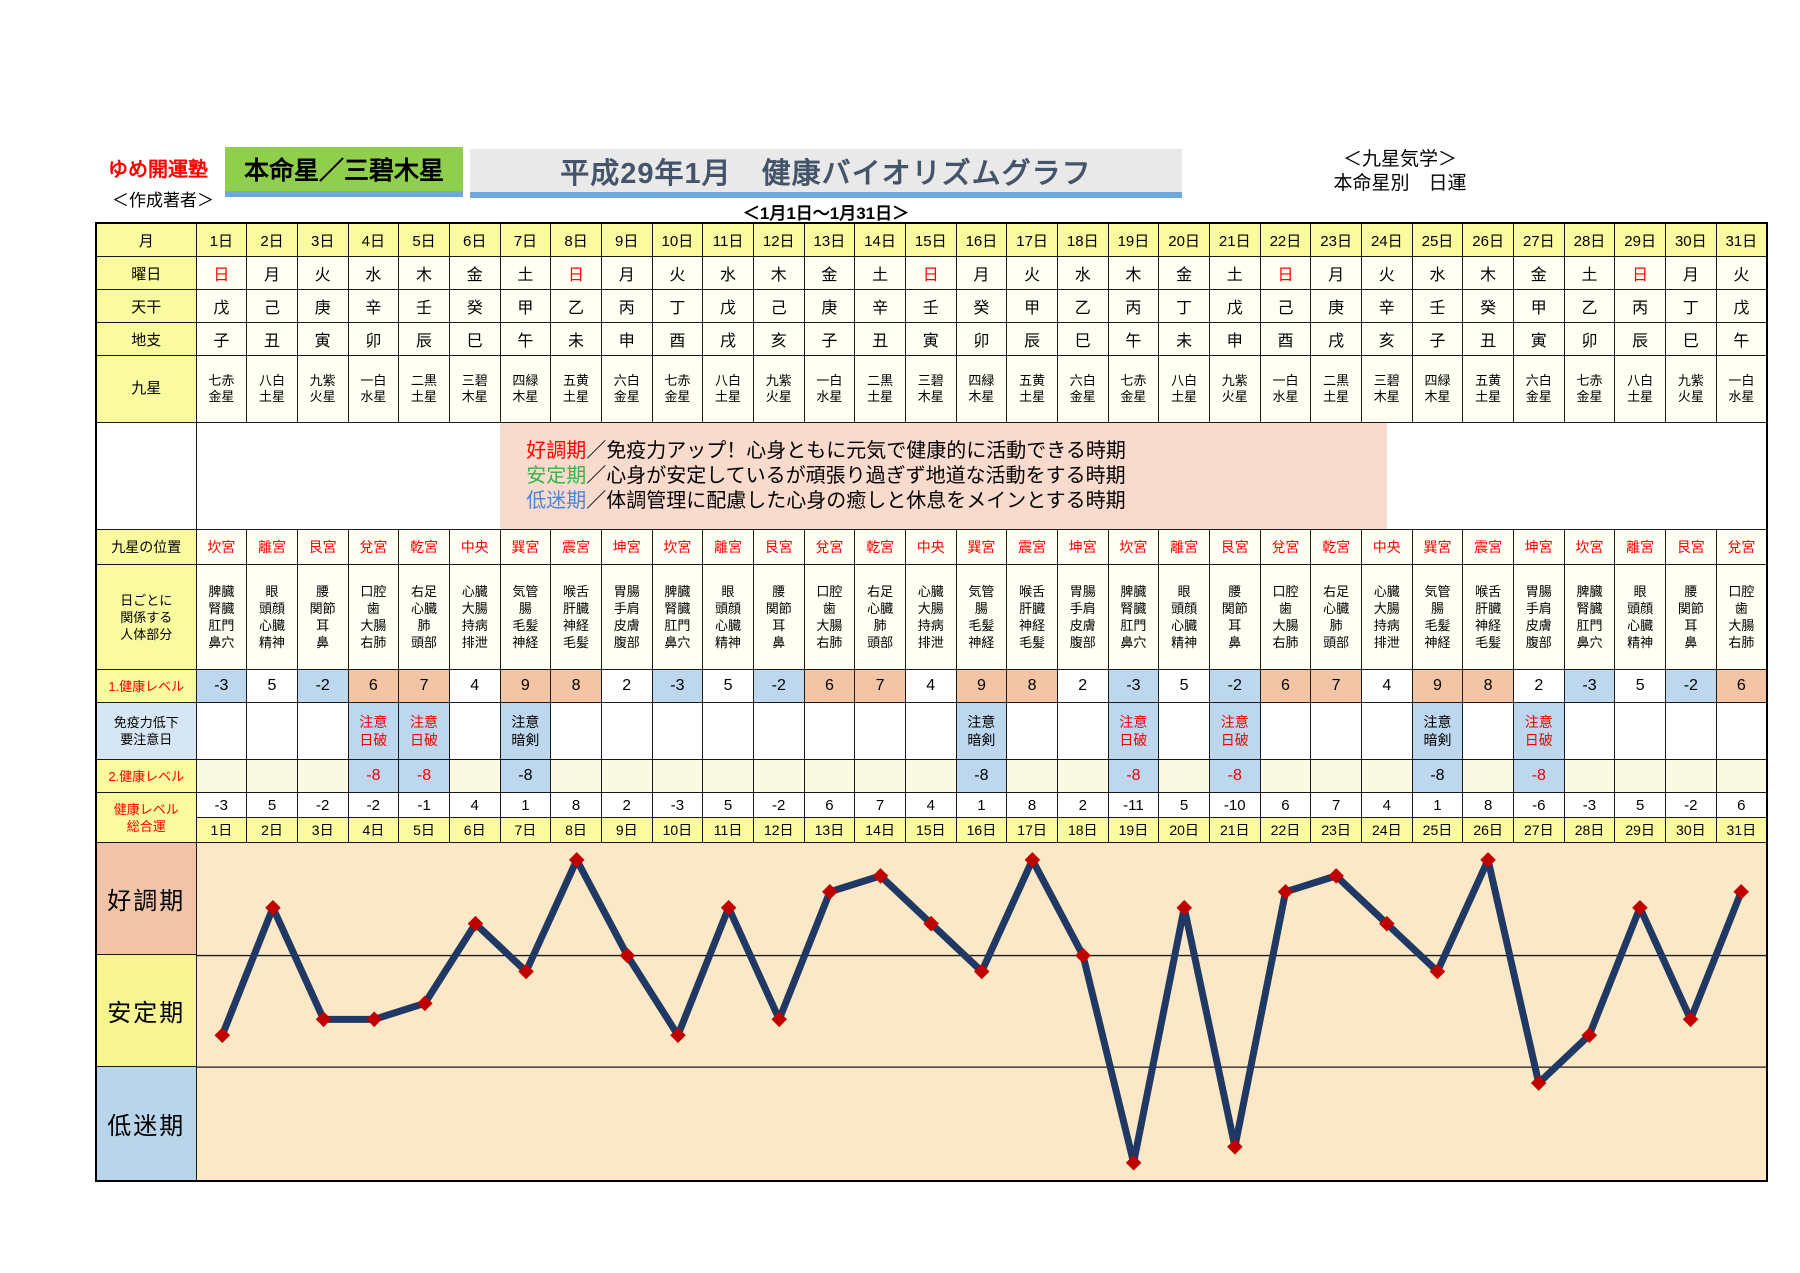  Describe the element at coordinates (1336, 830) in the screenshot. I see `date-footer-cell: 23日` at that location.